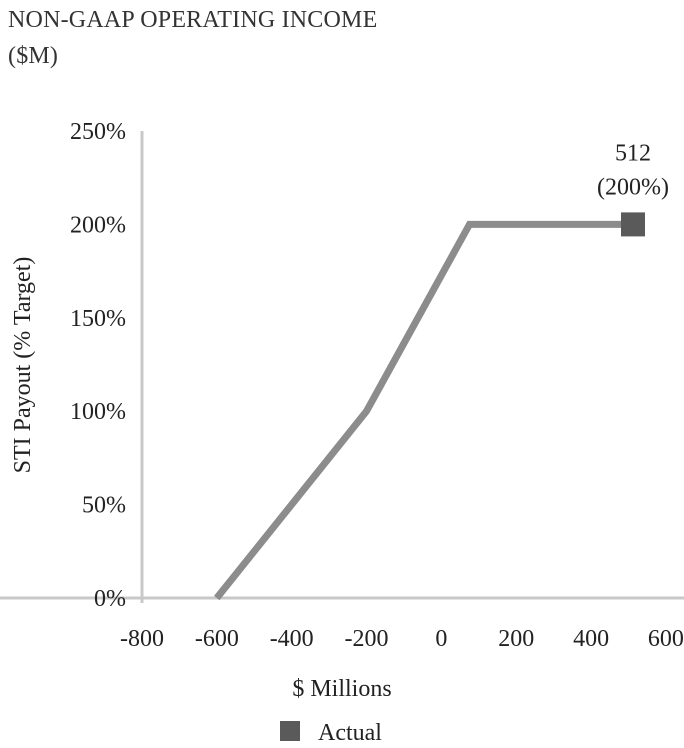 Image resolution: width=684 pixels, height=748 pixels. What do you see at coordinates (110, 599) in the screenshot?
I see `y-tick-label: 0%` at bounding box center [110, 599].